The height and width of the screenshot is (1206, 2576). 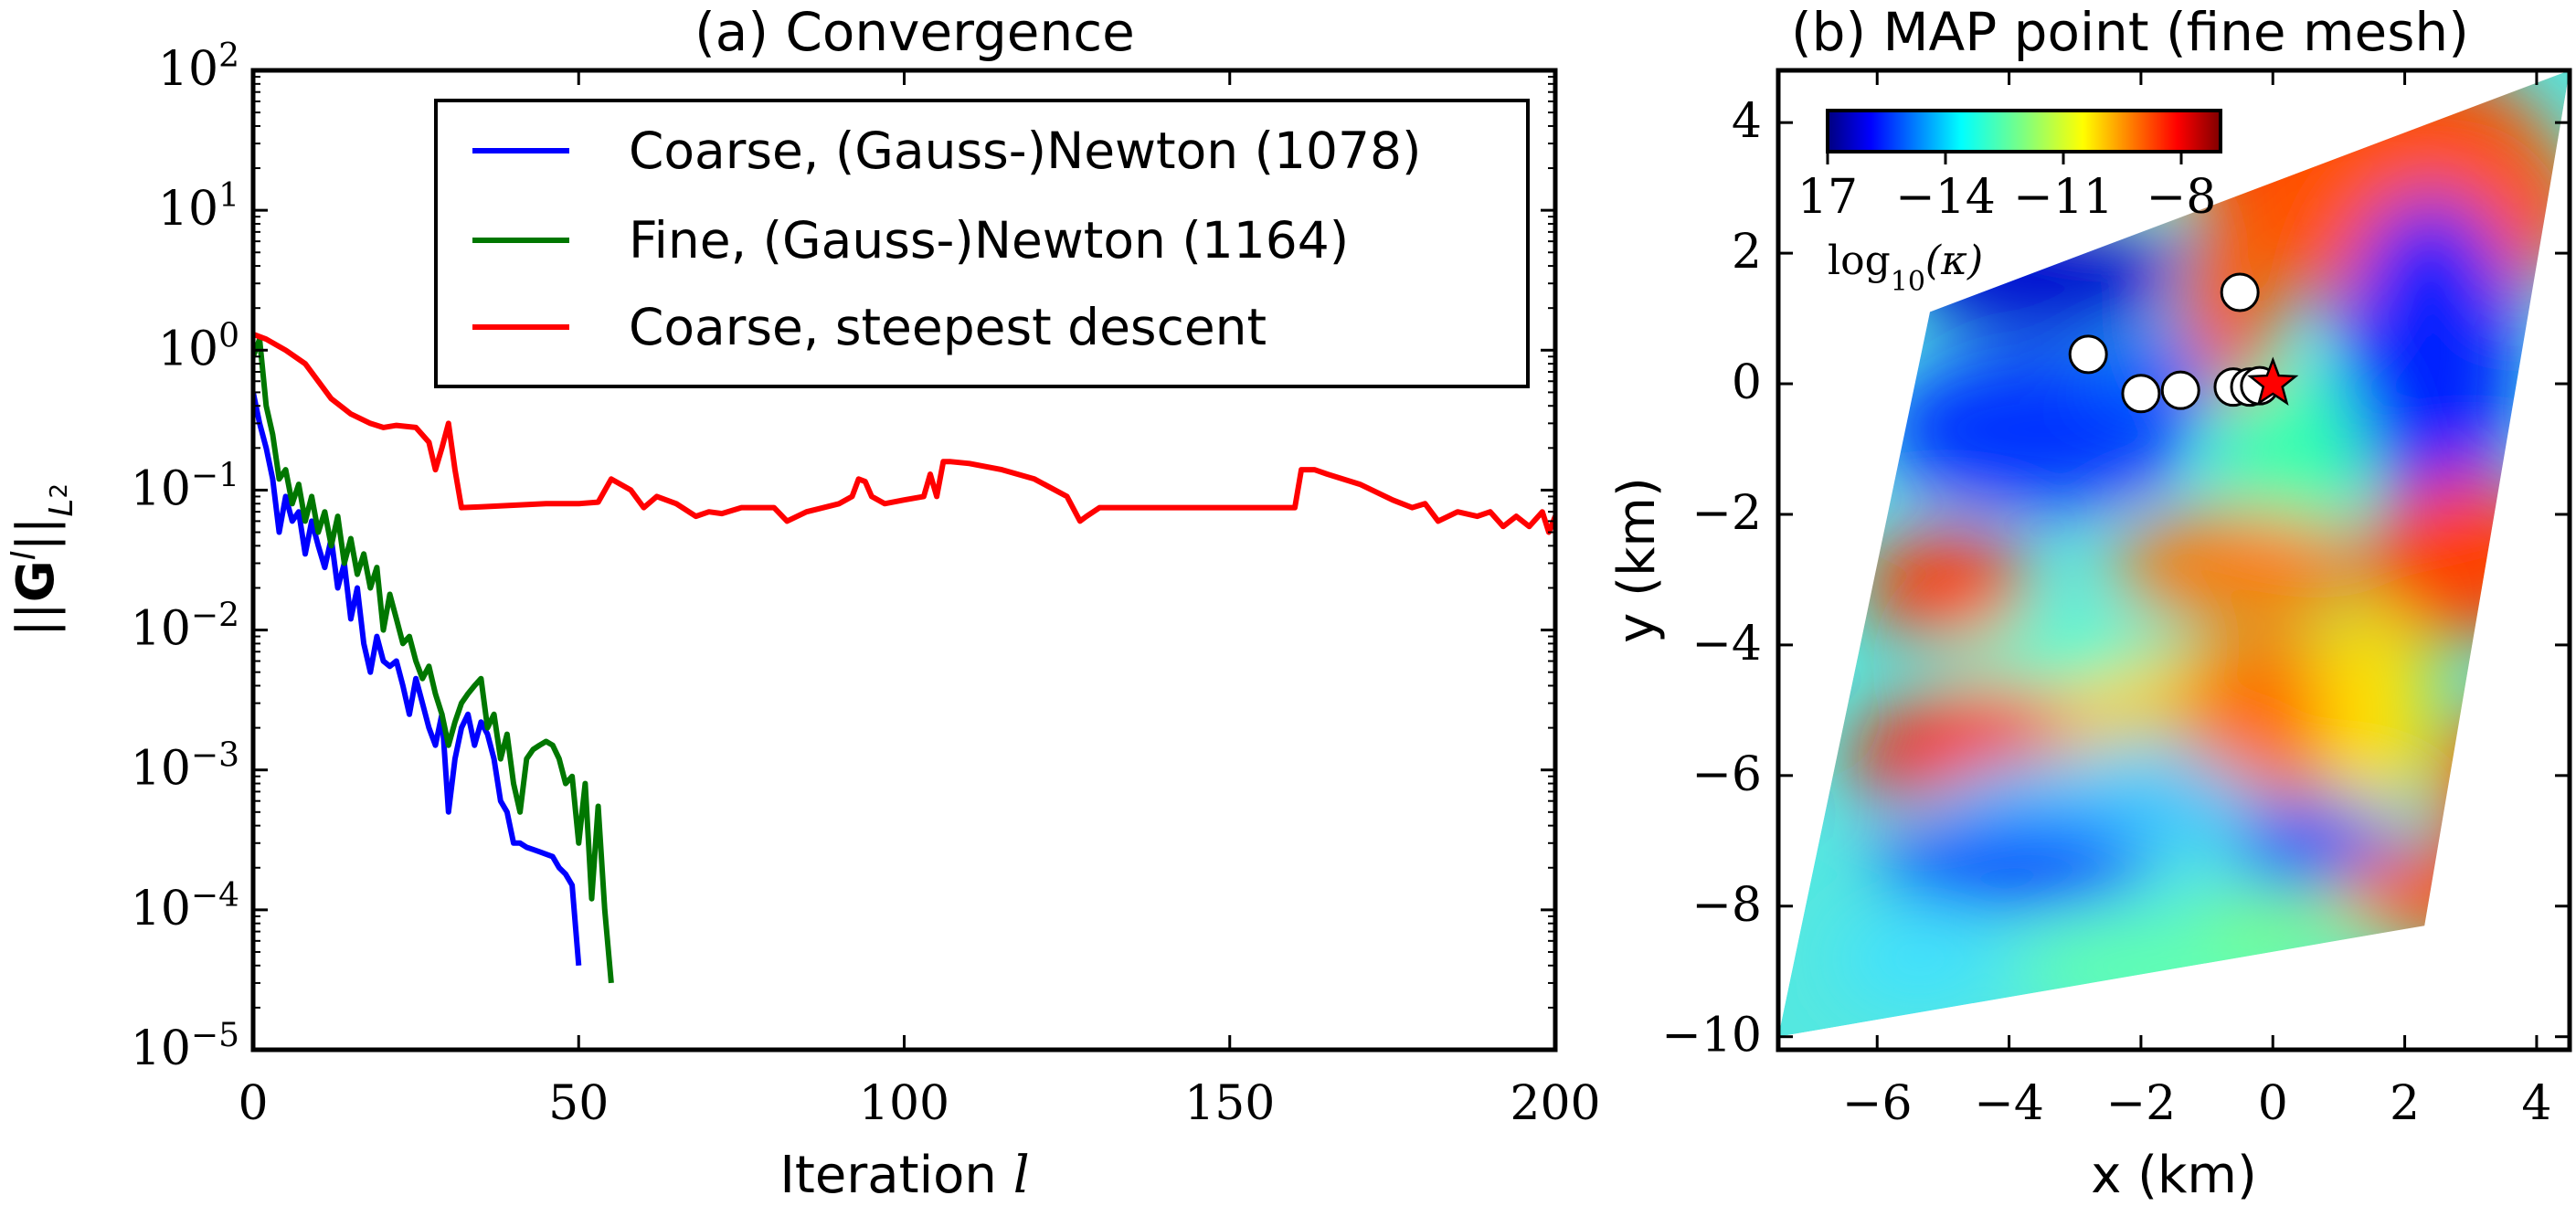 I want to click on y-tick-label: 10⁻¹, so click(x=185, y=487).